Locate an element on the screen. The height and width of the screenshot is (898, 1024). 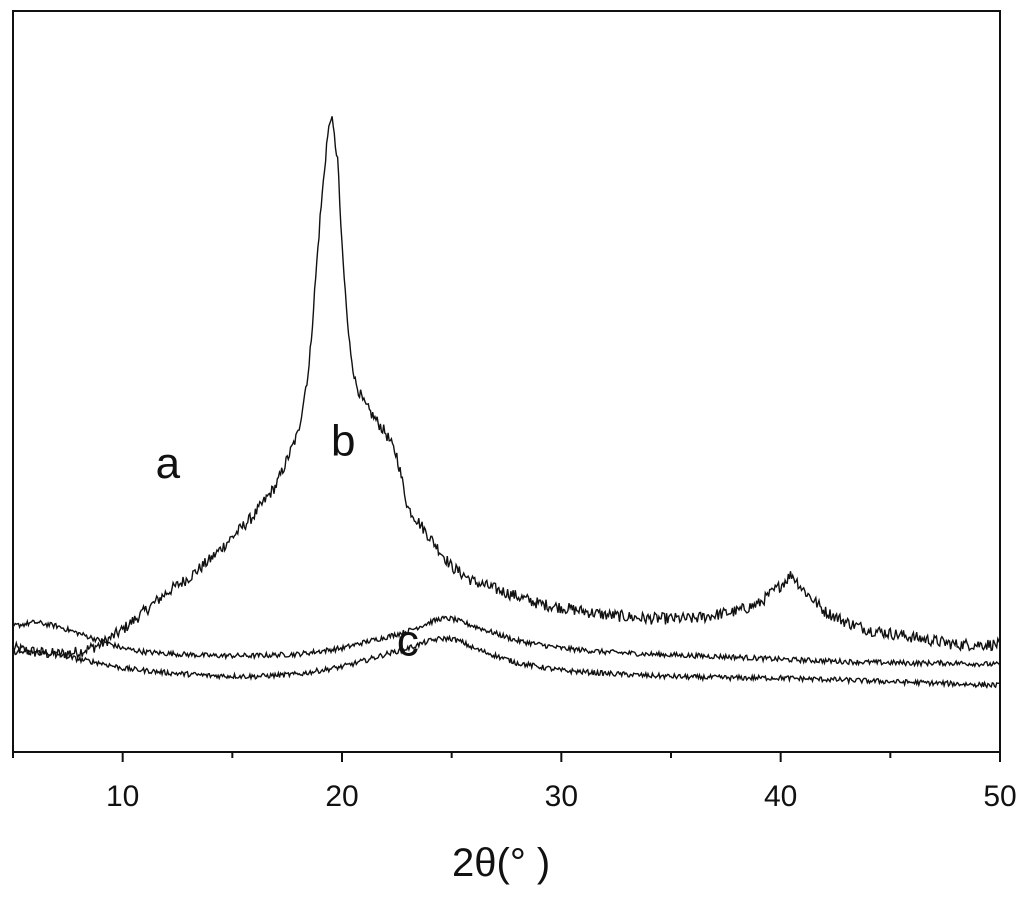
x-axis-label: 2θ(° ) is located at coordinates (501, 863).